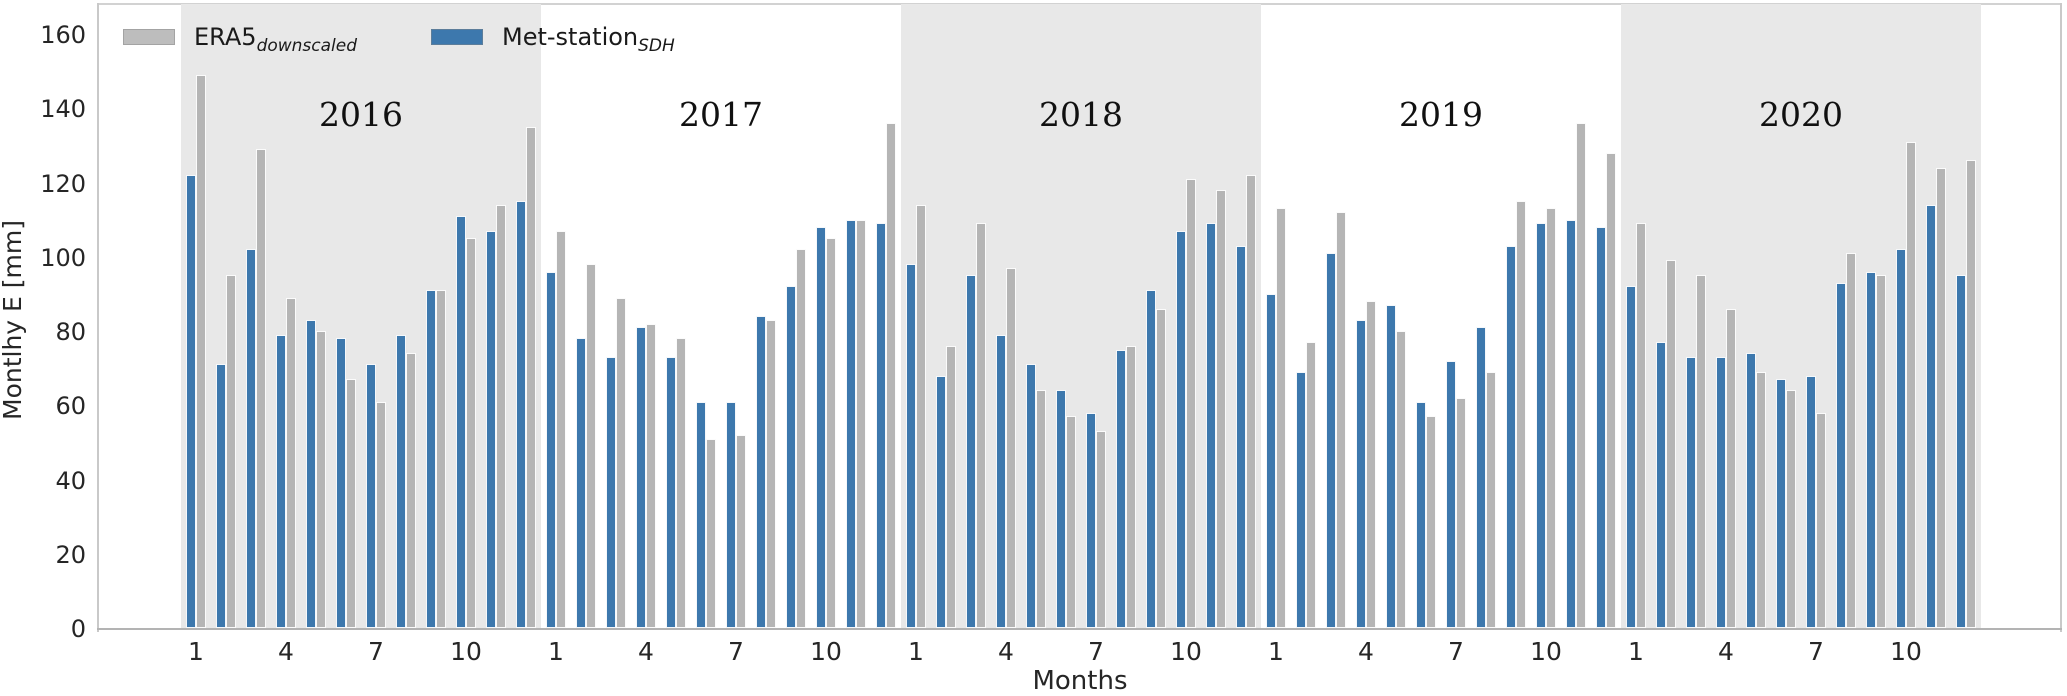  I want to click on right-spine, so click(2061, 317).